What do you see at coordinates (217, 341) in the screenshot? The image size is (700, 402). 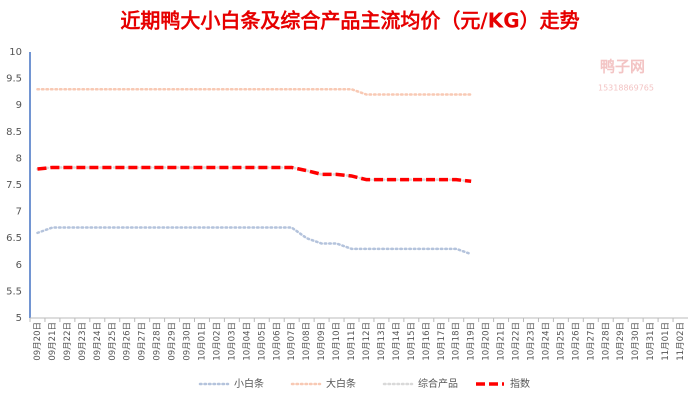 I see `x-tick-label: 10月02日` at bounding box center [217, 341].